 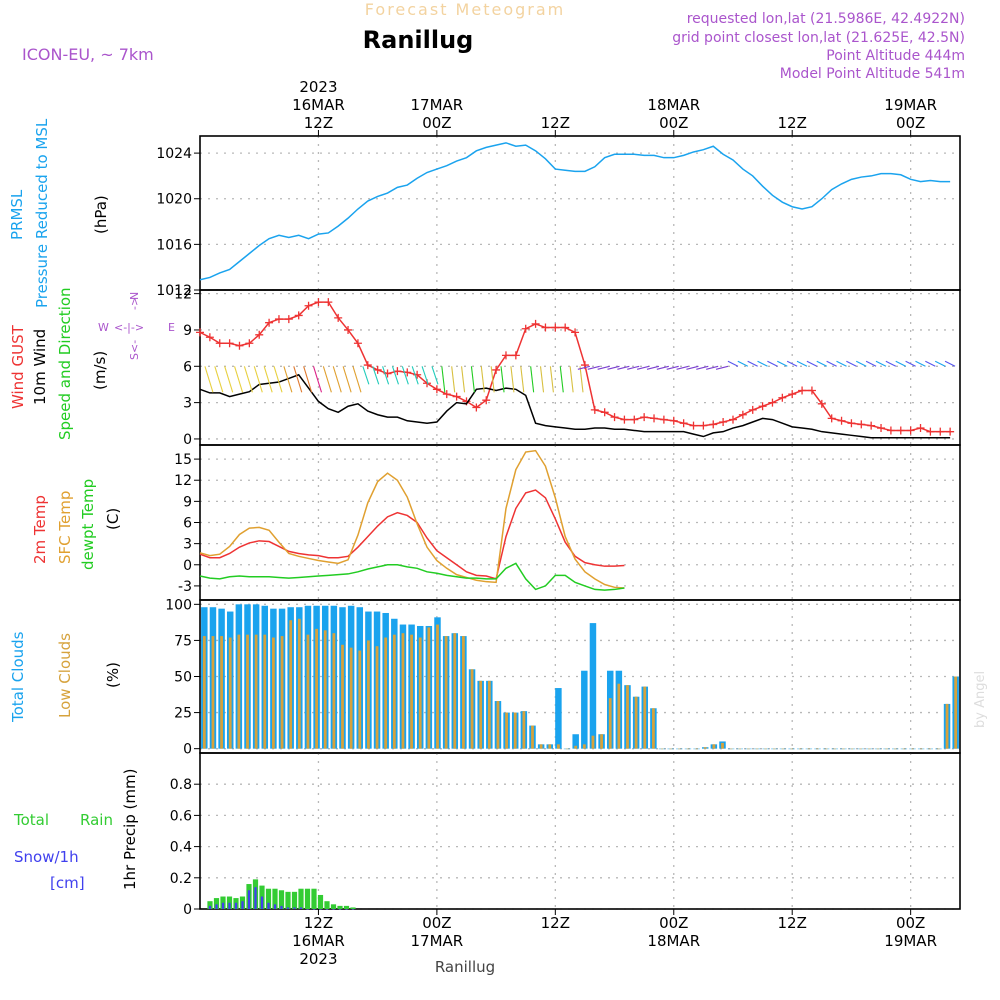 What do you see at coordinates (40, 367) in the screenshot?
I see `wind-label: 10m Wind` at bounding box center [40, 367].